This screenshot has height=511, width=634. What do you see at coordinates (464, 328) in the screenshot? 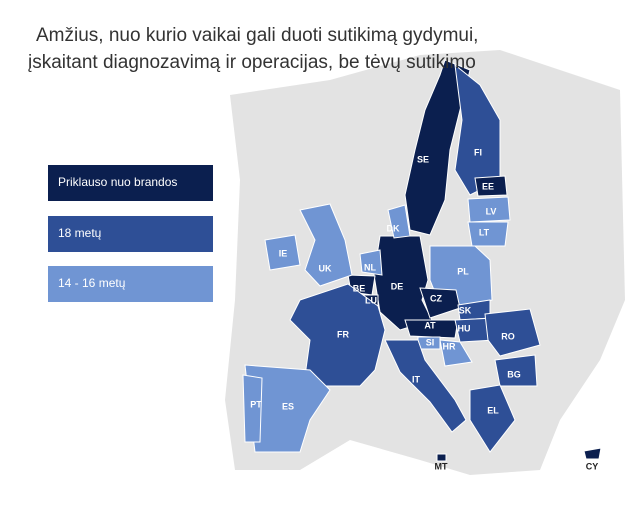
I see `country-label: HU` at bounding box center [464, 328].